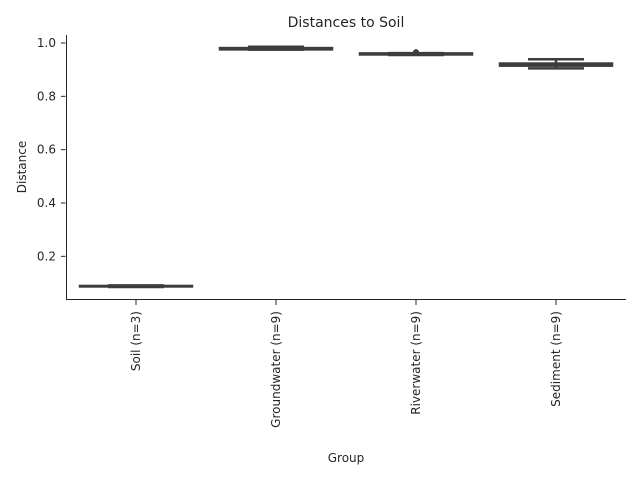 The image size is (640, 480). What do you see at coordinates (46, 43) in the screenshot?
I see `y-tick-label: 1.0` at bounding box center [46, 43].